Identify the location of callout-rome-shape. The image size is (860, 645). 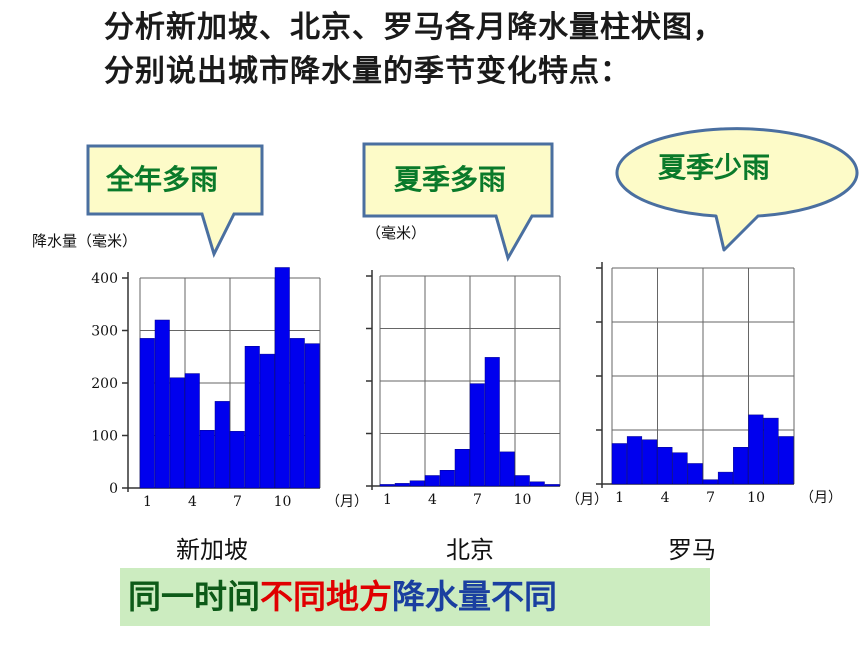
(737, 189).